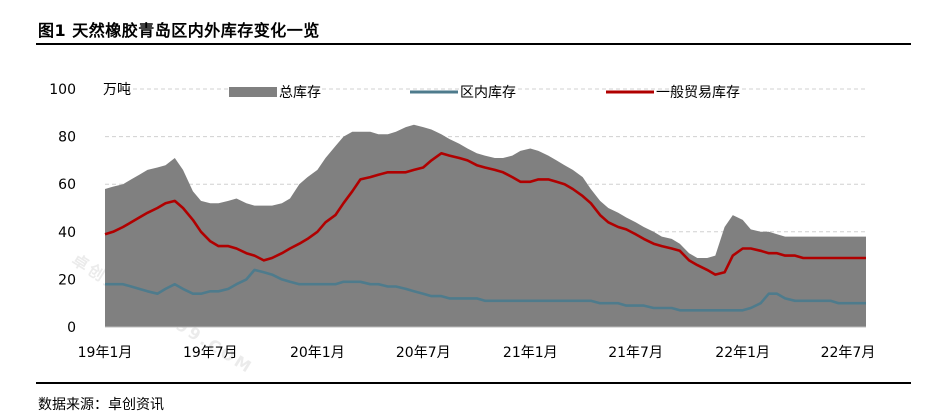 The width and height of the screenshot is (928, 418). What do you see at coordinates (67, 233) in the screenshot?
I see `y-tick-label: 40` at bounding box center [67, 233].